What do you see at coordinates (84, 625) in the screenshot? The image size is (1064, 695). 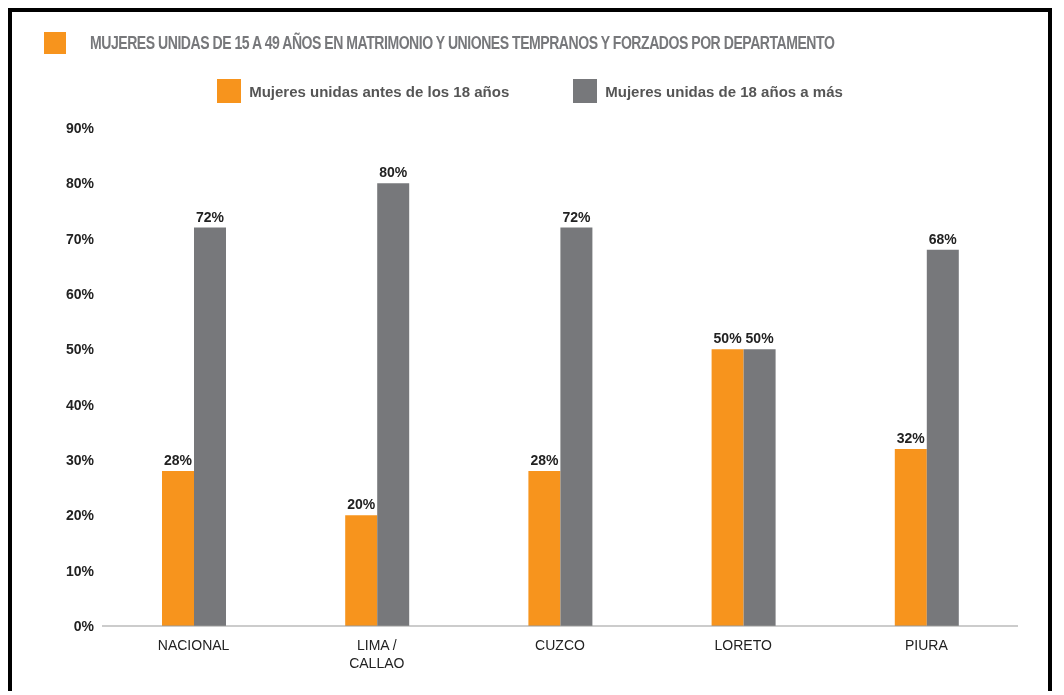 I see `y-tick-label: 0%` at bounding box center [84, 625].